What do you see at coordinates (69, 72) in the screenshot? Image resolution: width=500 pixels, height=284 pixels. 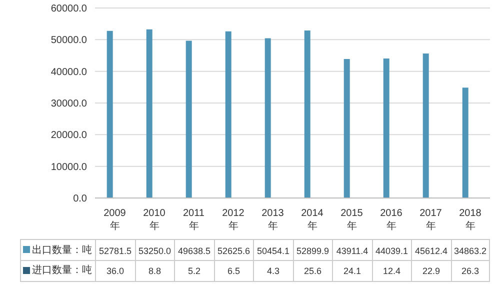 I see `y-tick-label: 40000.0` at bounding box center [69, 72].